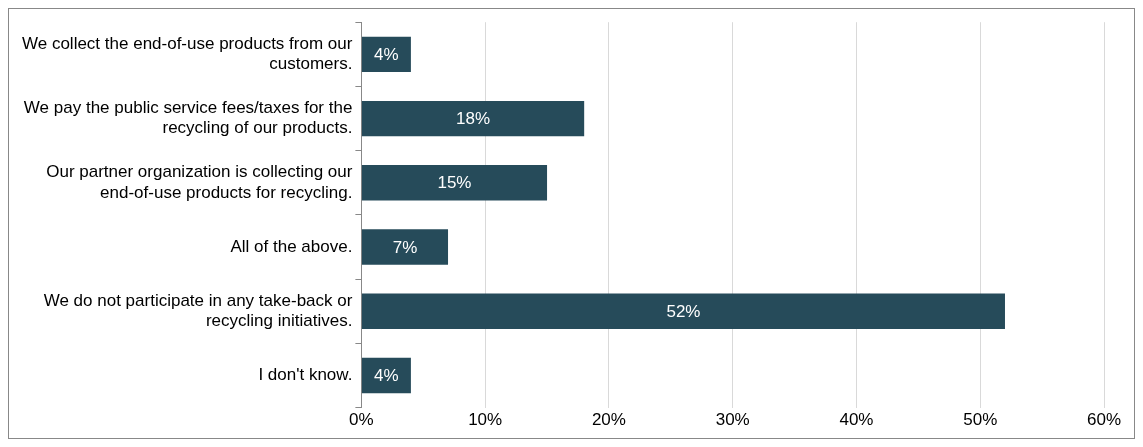 This screenshot has height=447, width=1143. I want to click on data-label: 18%, so click(473, 119).